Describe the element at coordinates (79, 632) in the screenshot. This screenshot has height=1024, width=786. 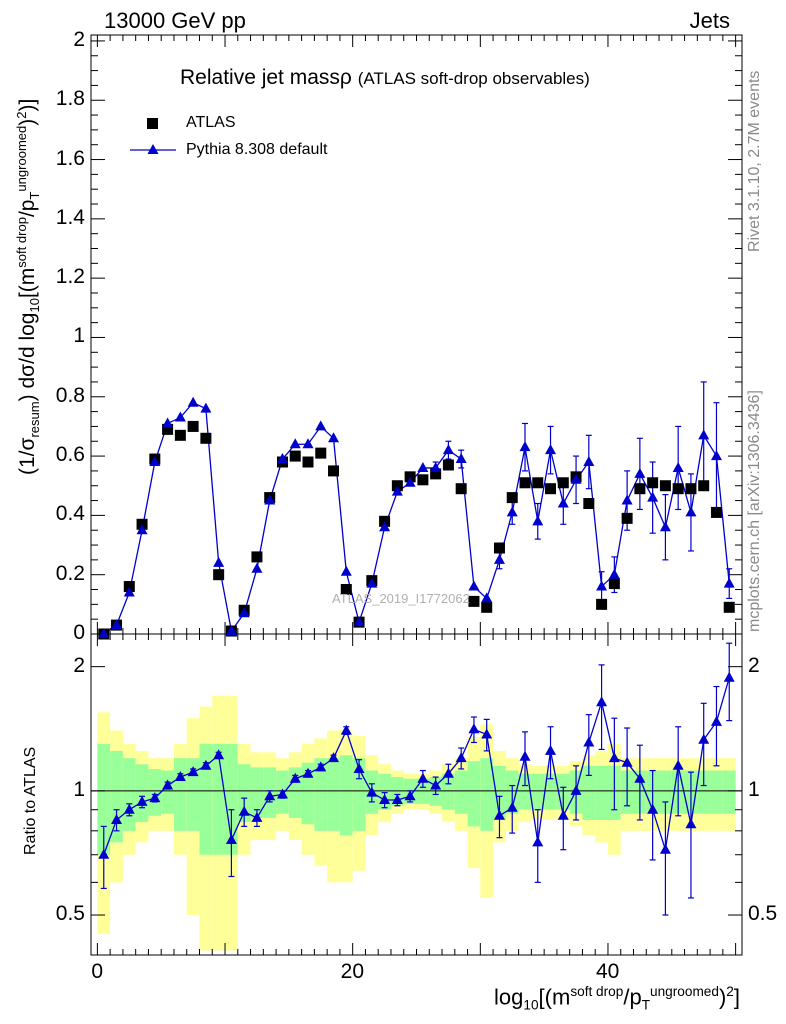
I see `y-tick-label: 0` at that location.